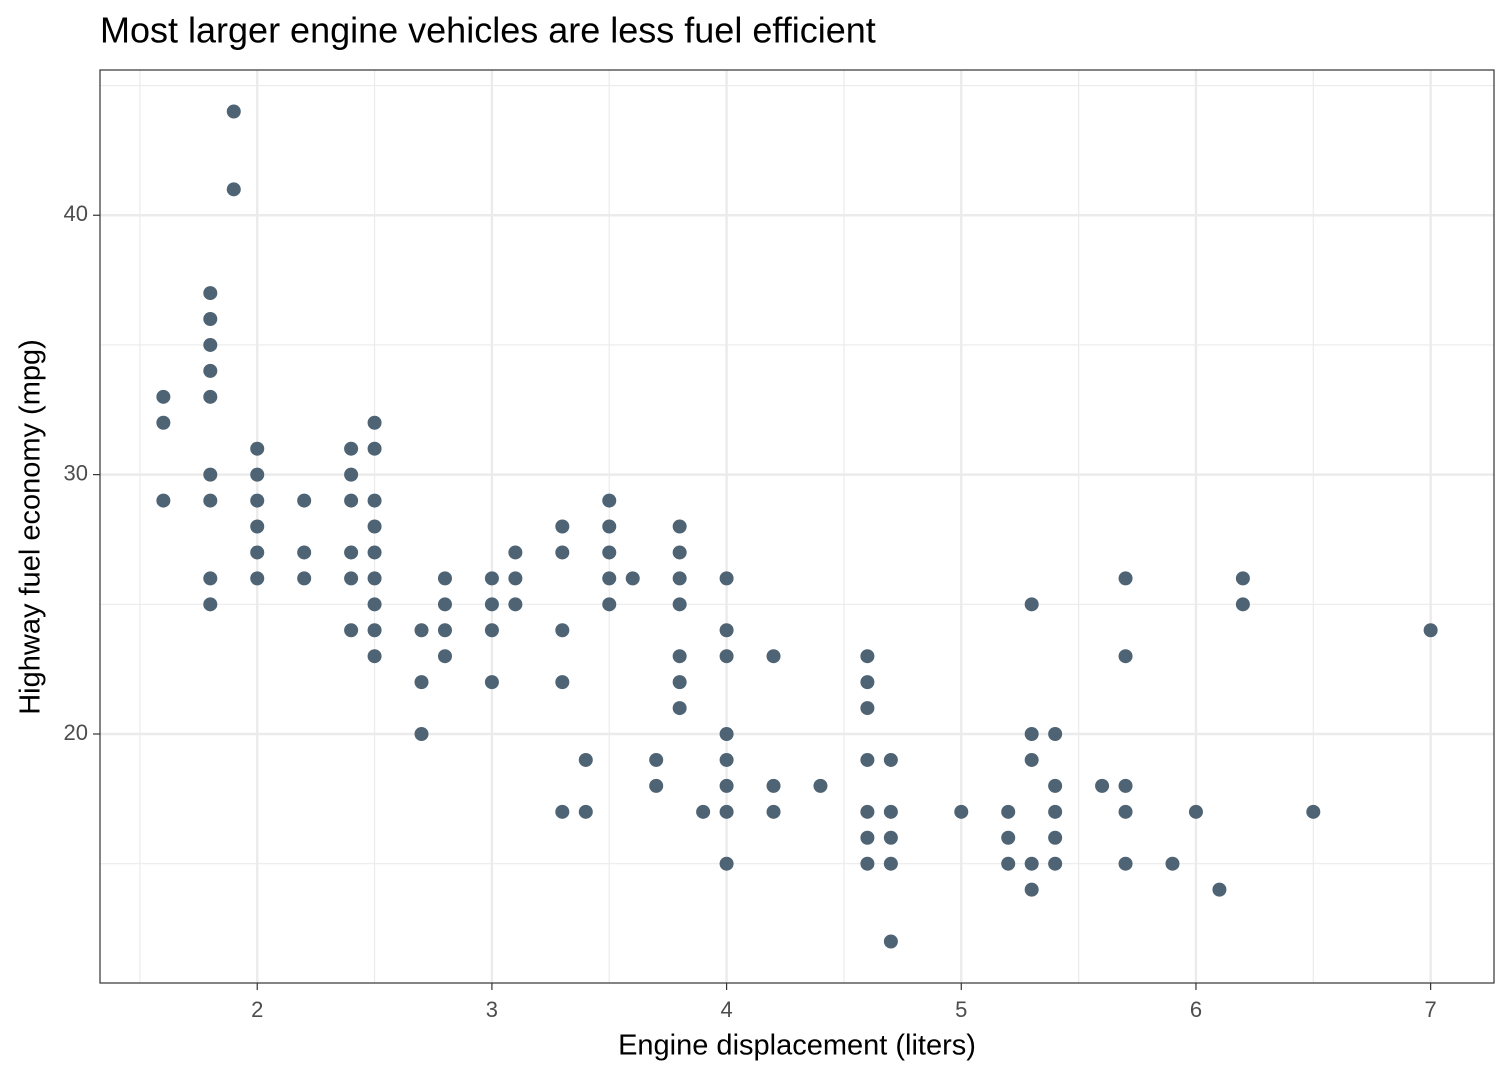 This screenshot has width=1512, height=1080. What do you see at coordinates (797, 1046) in the screenshot?
I see `x-axis-label: Engine displacement (liters)` at bounding box center [797, 1046].